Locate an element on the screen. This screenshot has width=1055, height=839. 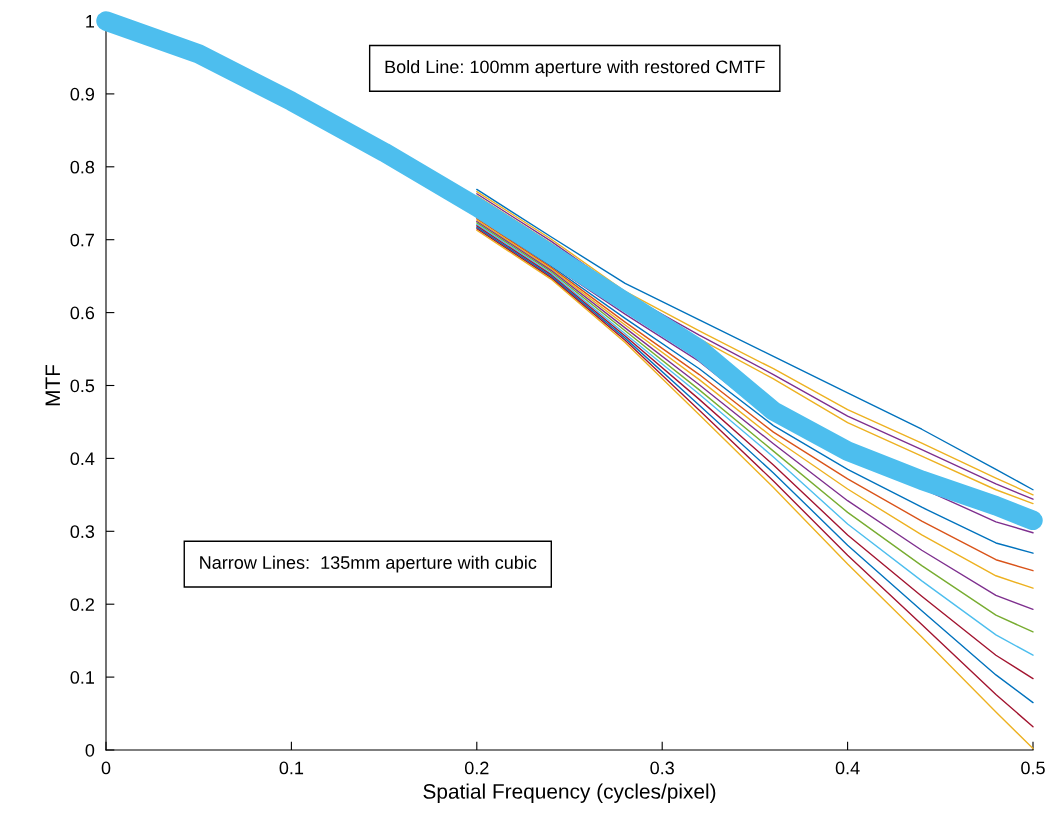
y-tick-label: 0.1 is located at coordinates (82, 677).